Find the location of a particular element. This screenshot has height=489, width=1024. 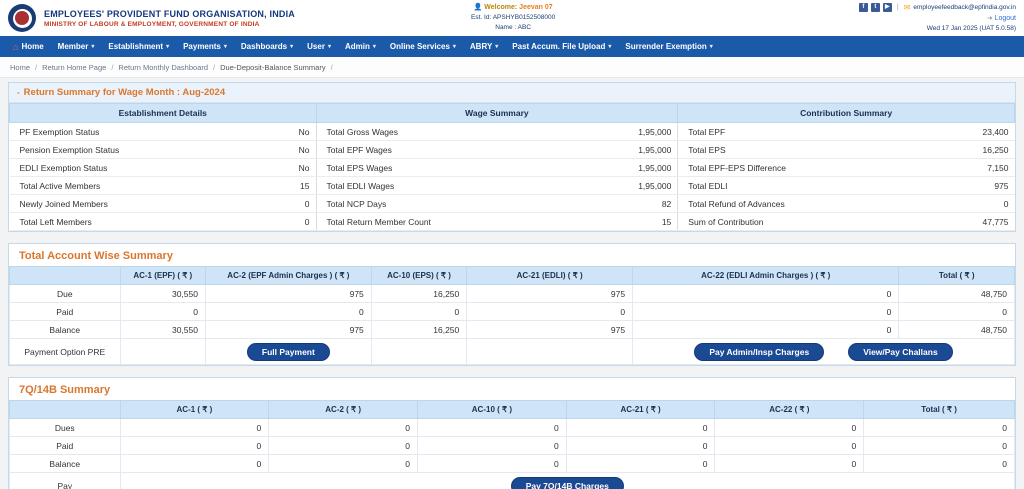

twitter-icon: t is located at coordinates (875, 8).